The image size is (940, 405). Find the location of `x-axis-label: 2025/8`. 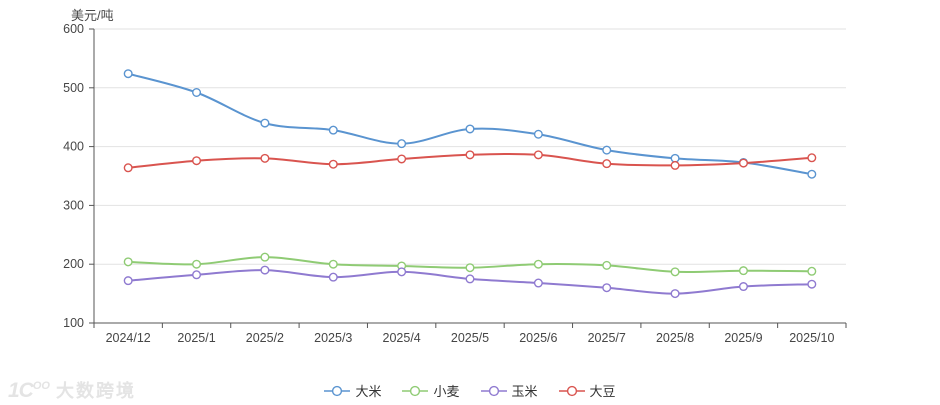

x-axis-label: 2025/8 is located at coordinates (675, 338).